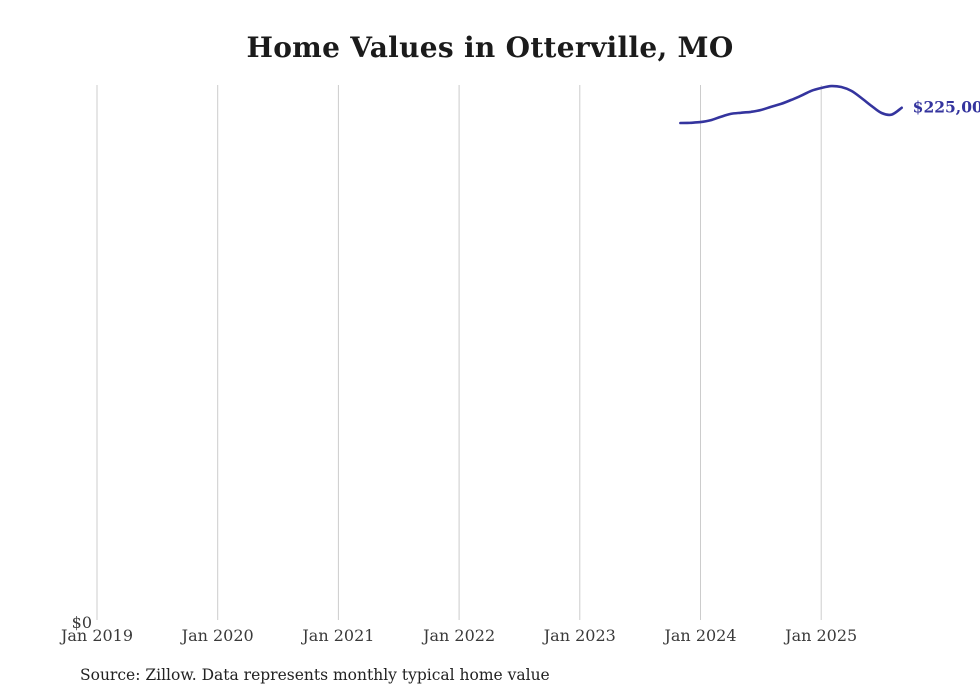  Describe the element at coordinates (82, 622) in the screenshot. I see `y-axis-zero-label: $0` at that location.